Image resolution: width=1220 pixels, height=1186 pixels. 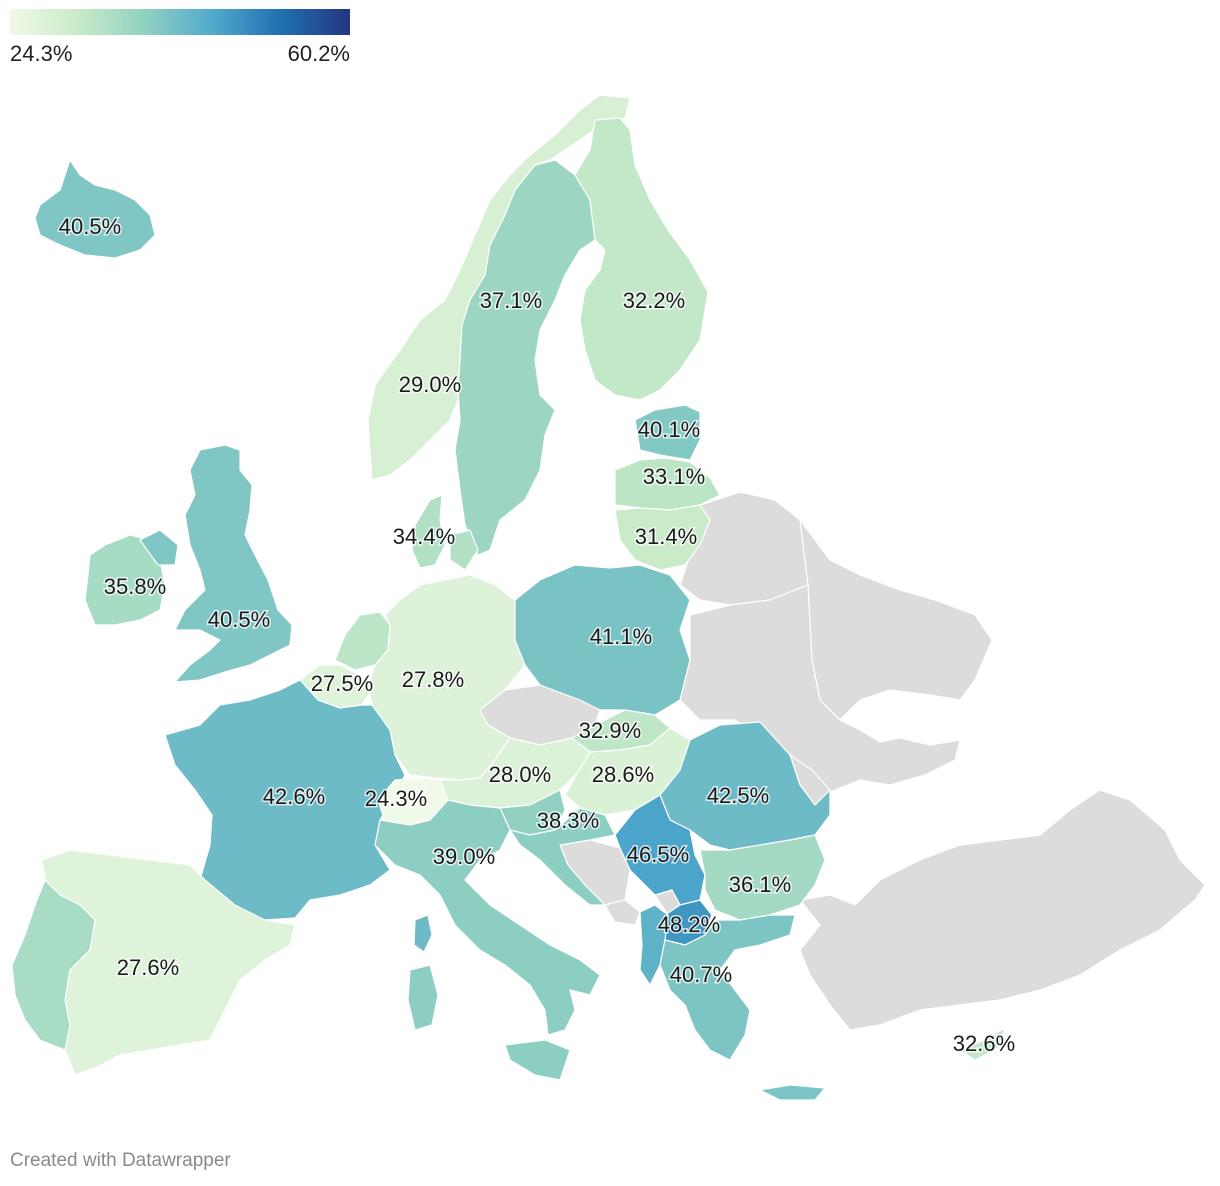 What do you see at coordinates (464, 856) in the screenshot?
I see `label-italy: 39.0%` at bounding box center [464, 856].